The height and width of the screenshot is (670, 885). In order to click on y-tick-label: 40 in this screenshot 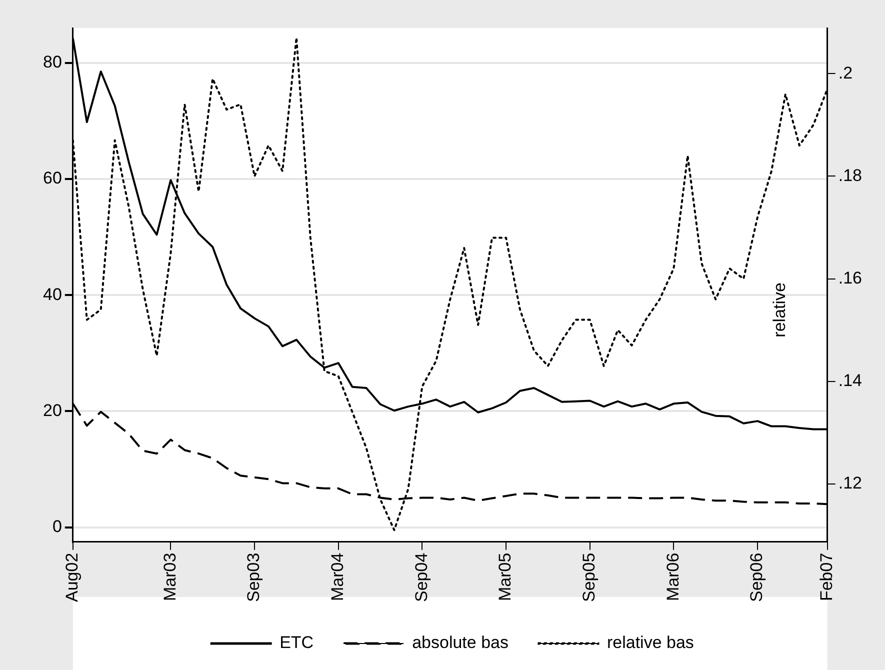, I will do `click(52, 294)`.